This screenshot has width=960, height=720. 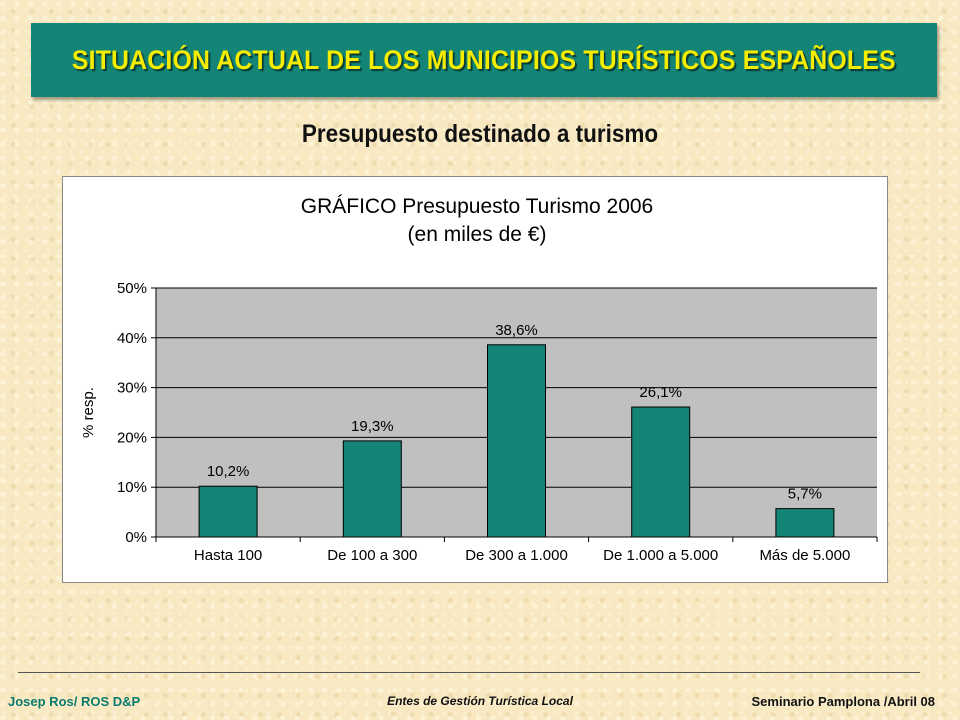 What do you see at coordinates (660, 555) in the screenshot?
I see `x-tick-label: De 1.000 a 5.000` at bounding box center [660, 555].